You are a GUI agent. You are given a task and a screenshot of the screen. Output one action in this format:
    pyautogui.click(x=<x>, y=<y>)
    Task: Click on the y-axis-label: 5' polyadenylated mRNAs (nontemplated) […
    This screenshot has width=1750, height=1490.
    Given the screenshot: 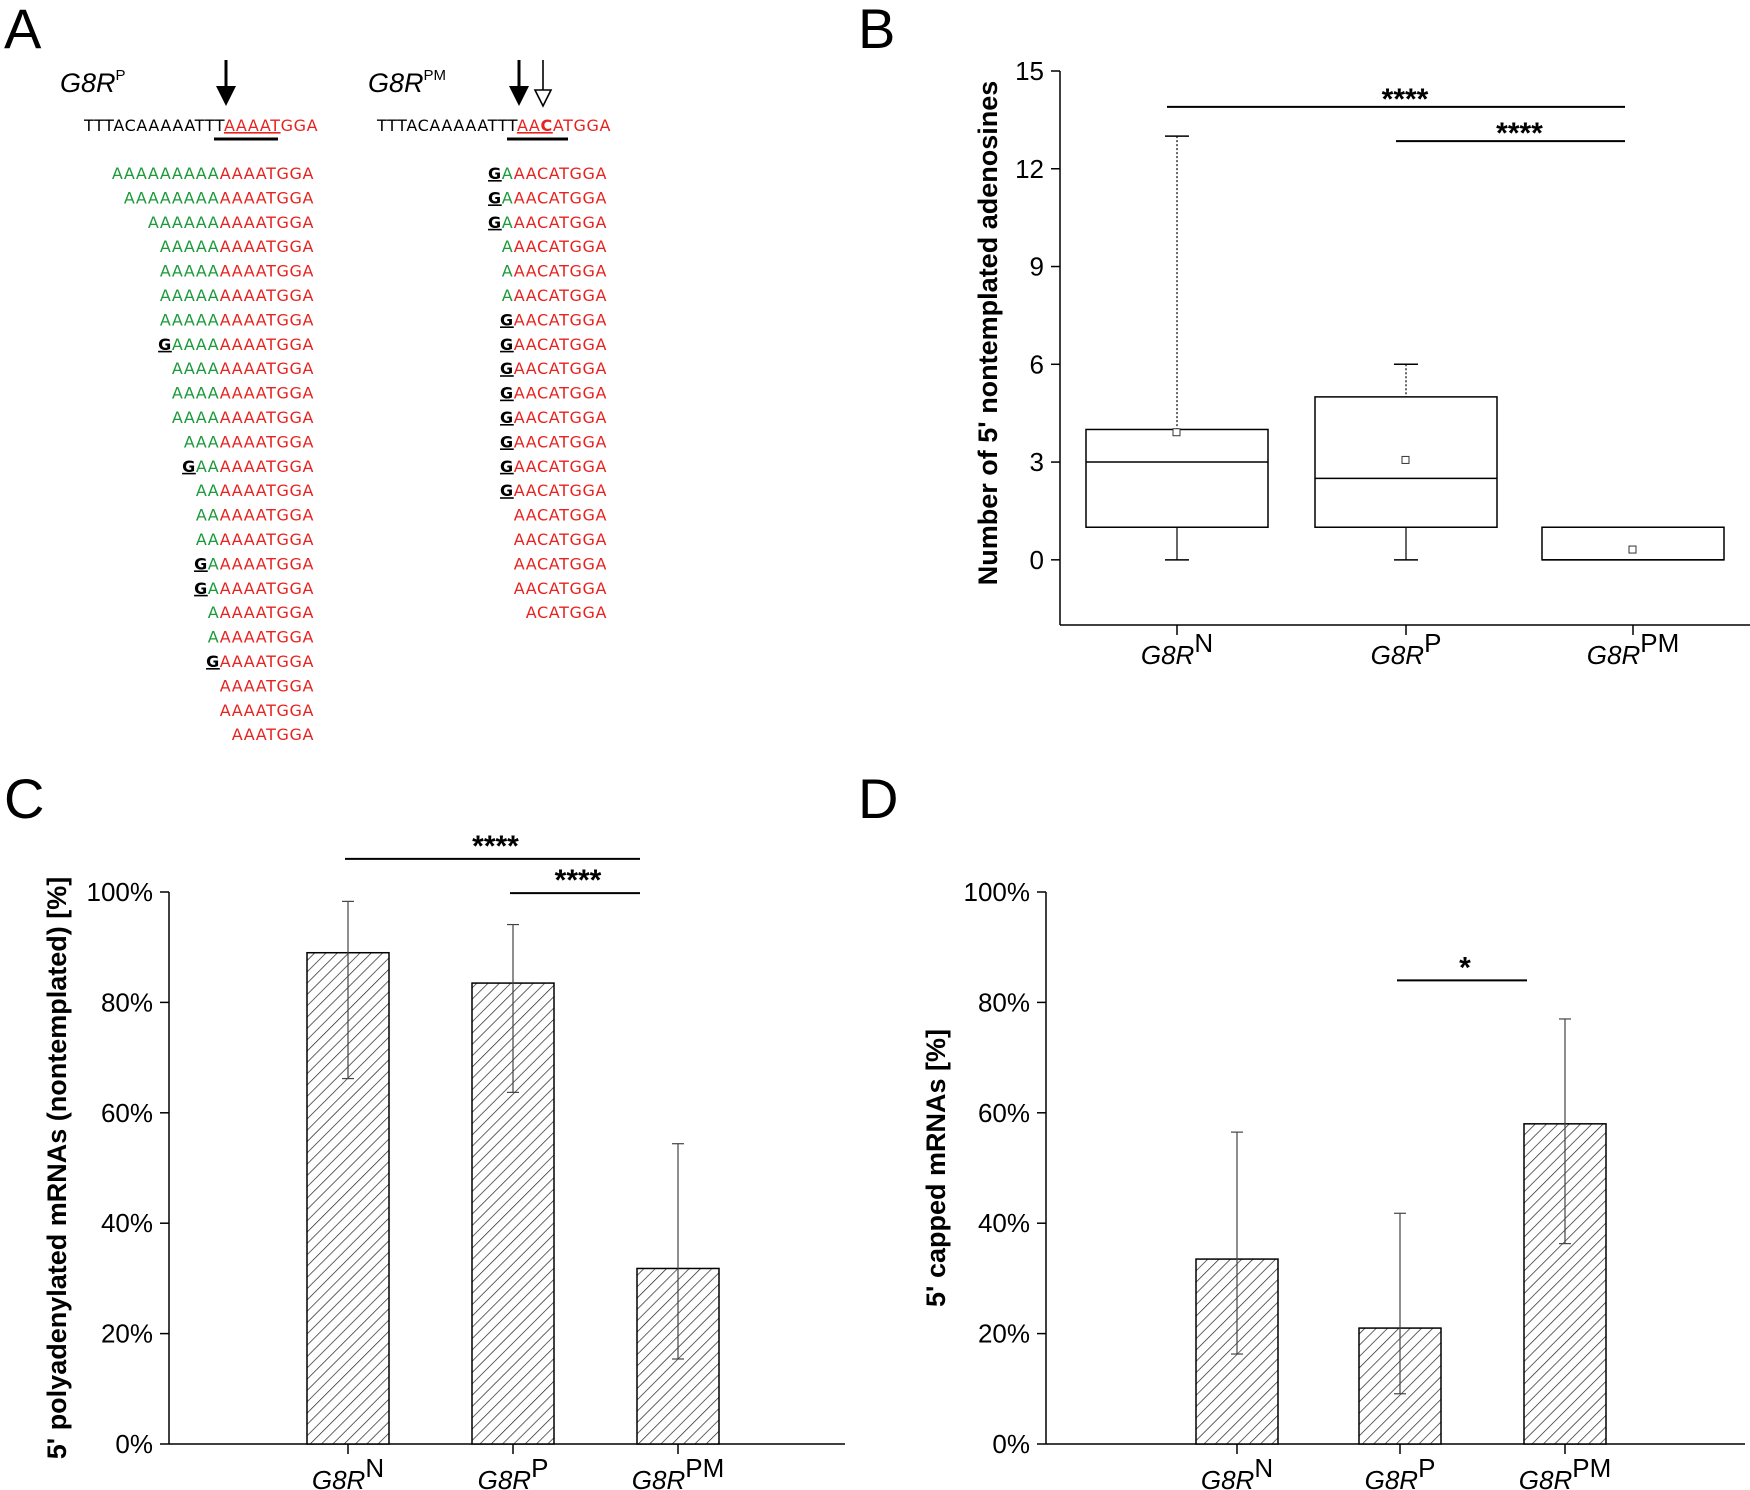 What is the action you would take?
    pyautogui.click(x=57, y=1168)
    